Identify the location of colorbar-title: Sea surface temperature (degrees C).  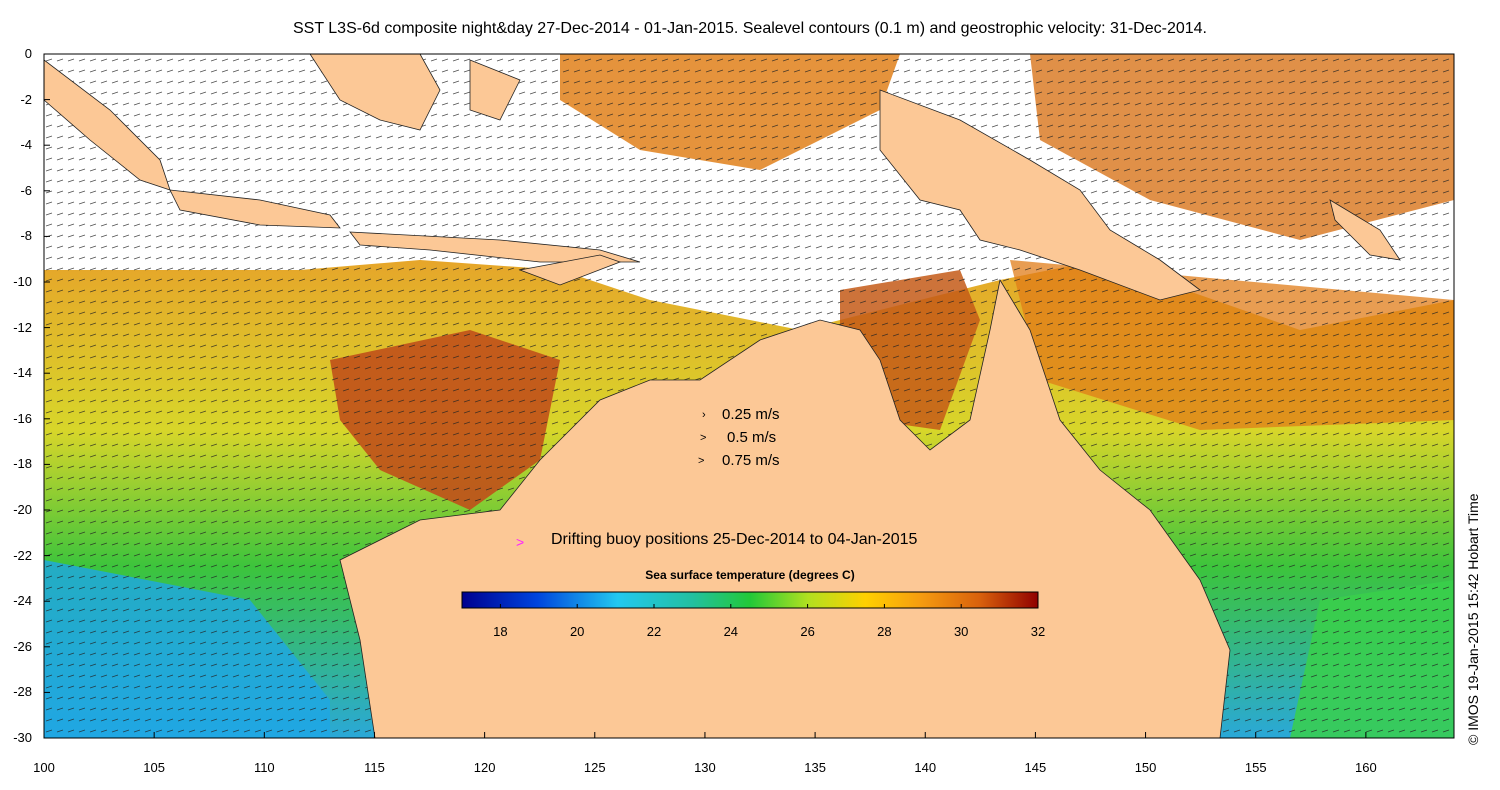
(750, 575).